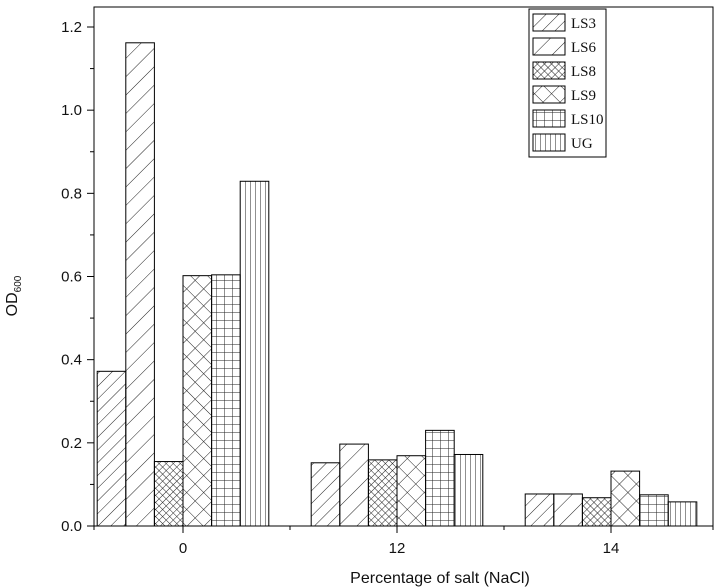 Image resolution: width=720 pixels, height=588 pixels. Describe the element at coordinates (18, 283) in the screenshot. I see `y-axis-title-subscript: 600` at that location.